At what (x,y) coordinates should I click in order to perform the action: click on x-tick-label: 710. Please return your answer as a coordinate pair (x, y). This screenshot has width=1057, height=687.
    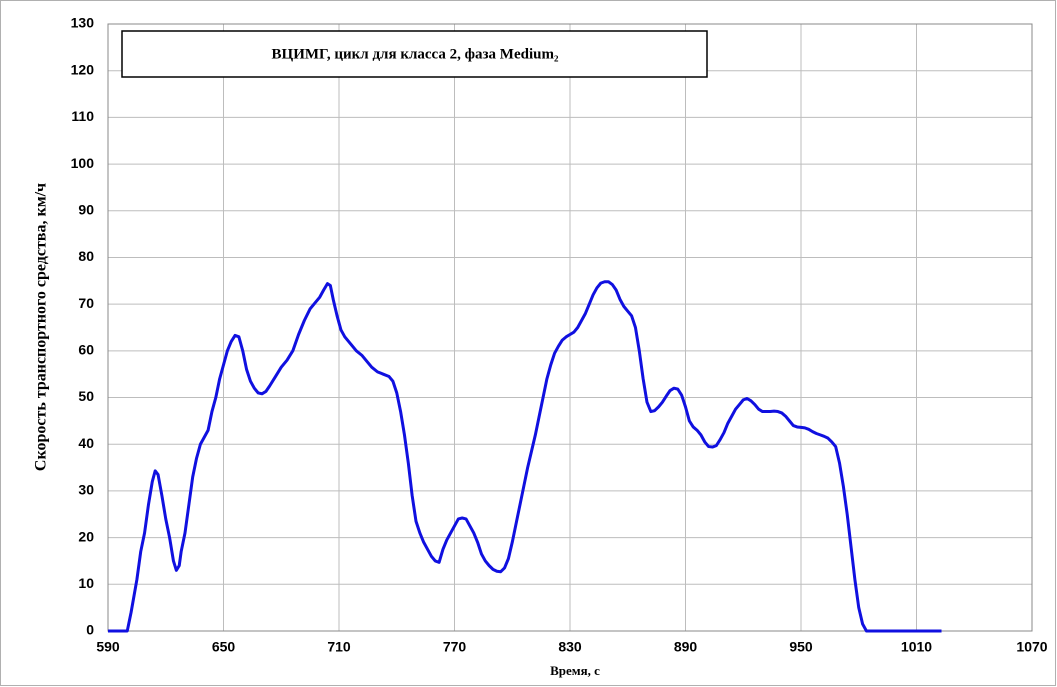
    Looking at the image, I should click on (339, 647).